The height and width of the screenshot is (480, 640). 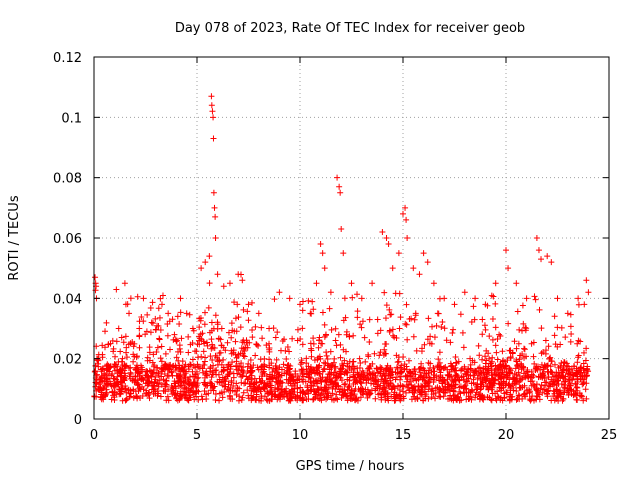 What do you see at coordinates (67, 299) in the screenshot?
I see `y-tick-label: 0.04` at bounding box center [67, 299].